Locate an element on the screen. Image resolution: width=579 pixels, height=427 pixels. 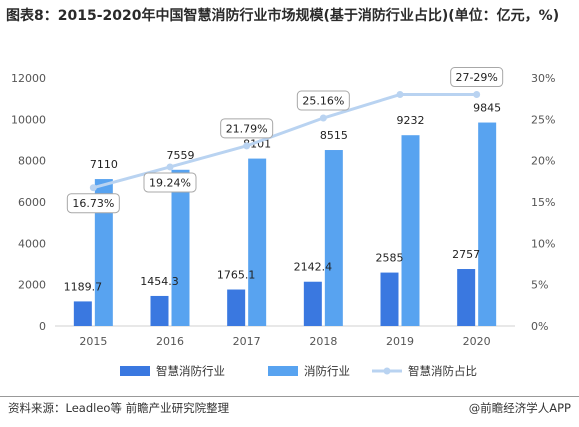
share-label: 16.73% is located at coordinates (93, 203).